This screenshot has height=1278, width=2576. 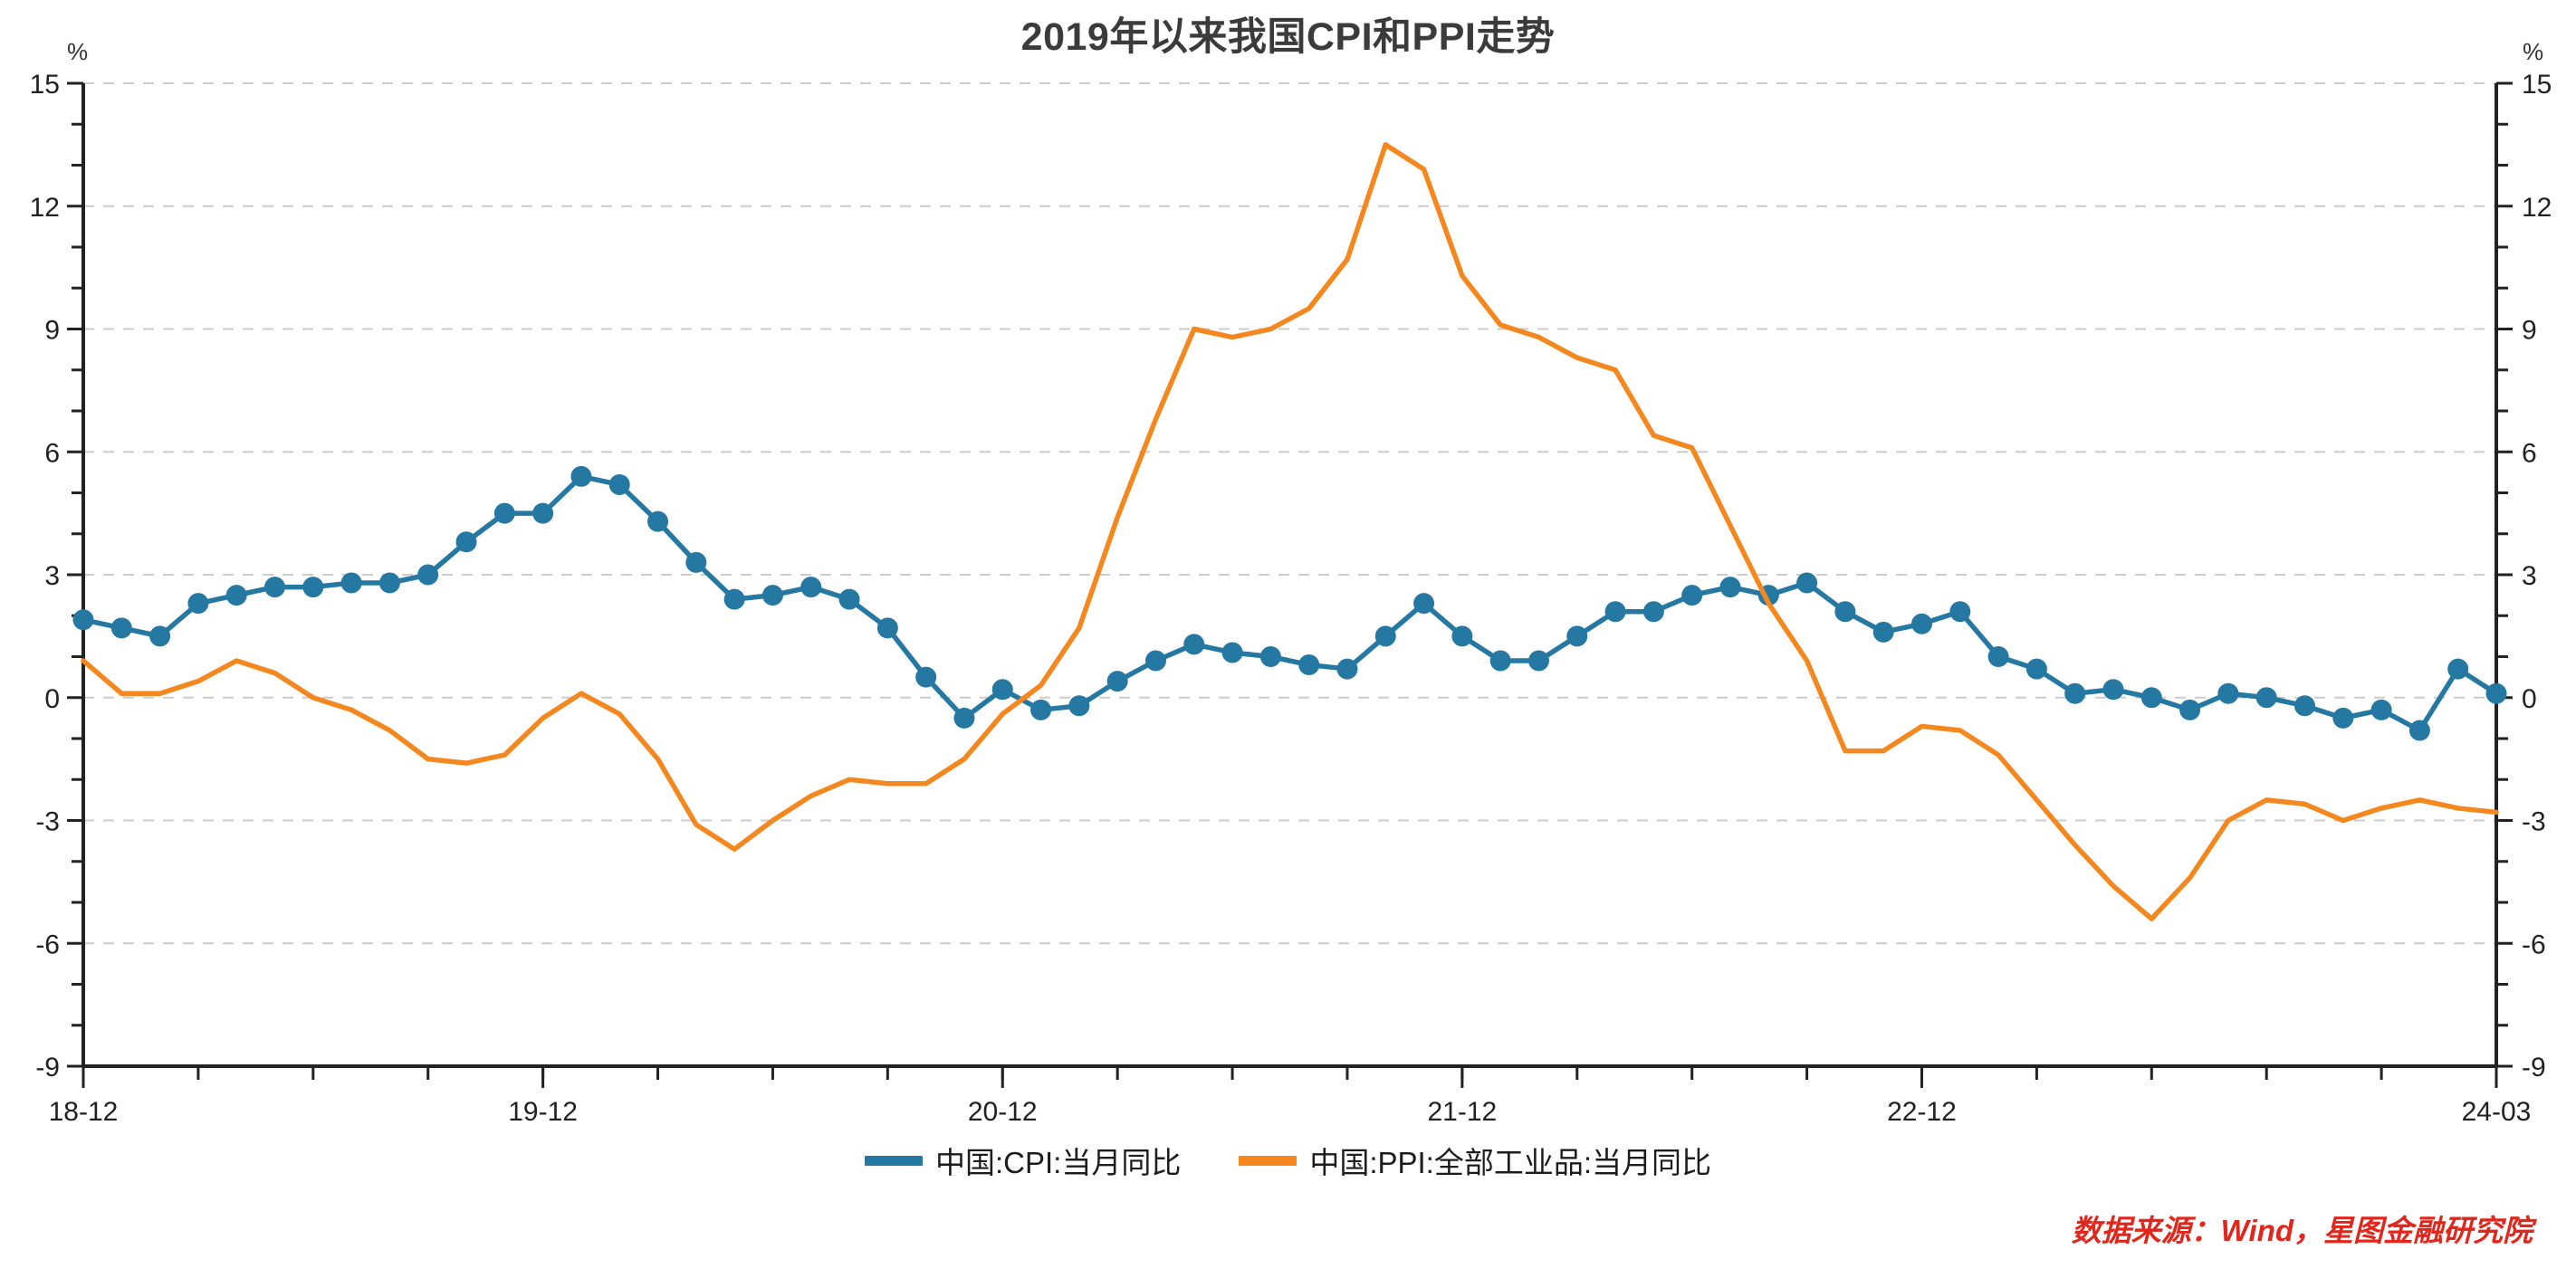 I want to click on x-axis-tick-label: 18-12, so click(x=84, y=1112).